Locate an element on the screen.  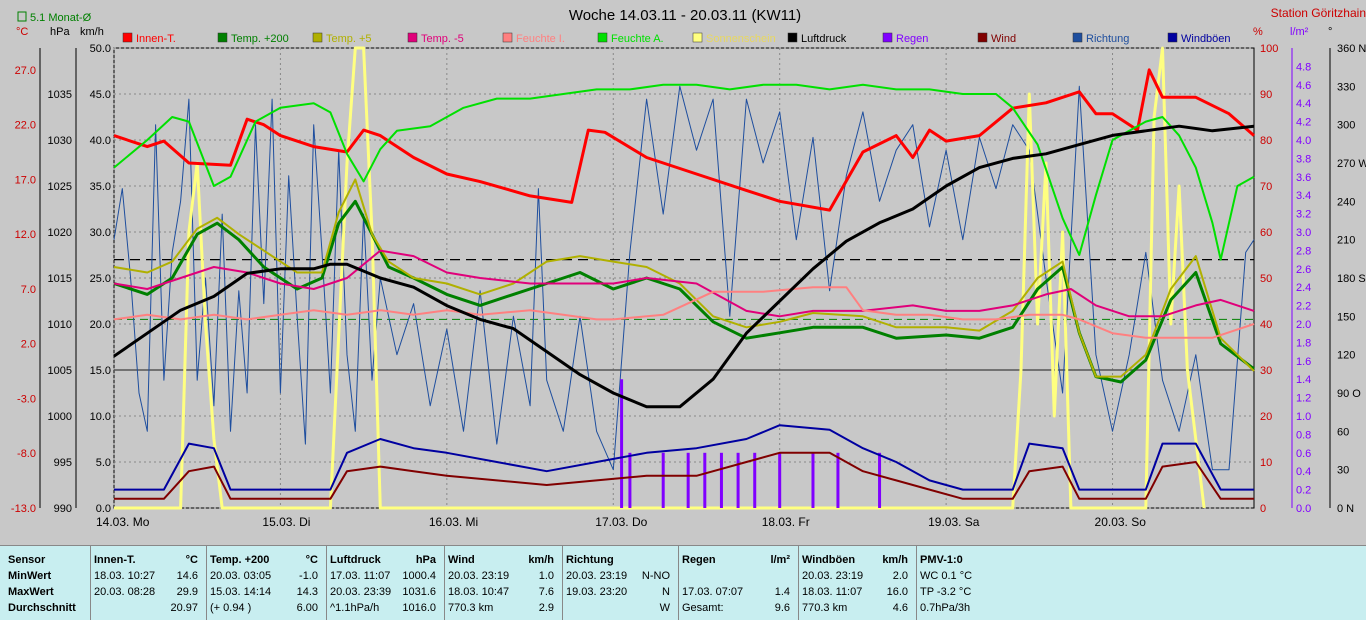
summary-cell: MinWert is located at coordinates (30, 576).